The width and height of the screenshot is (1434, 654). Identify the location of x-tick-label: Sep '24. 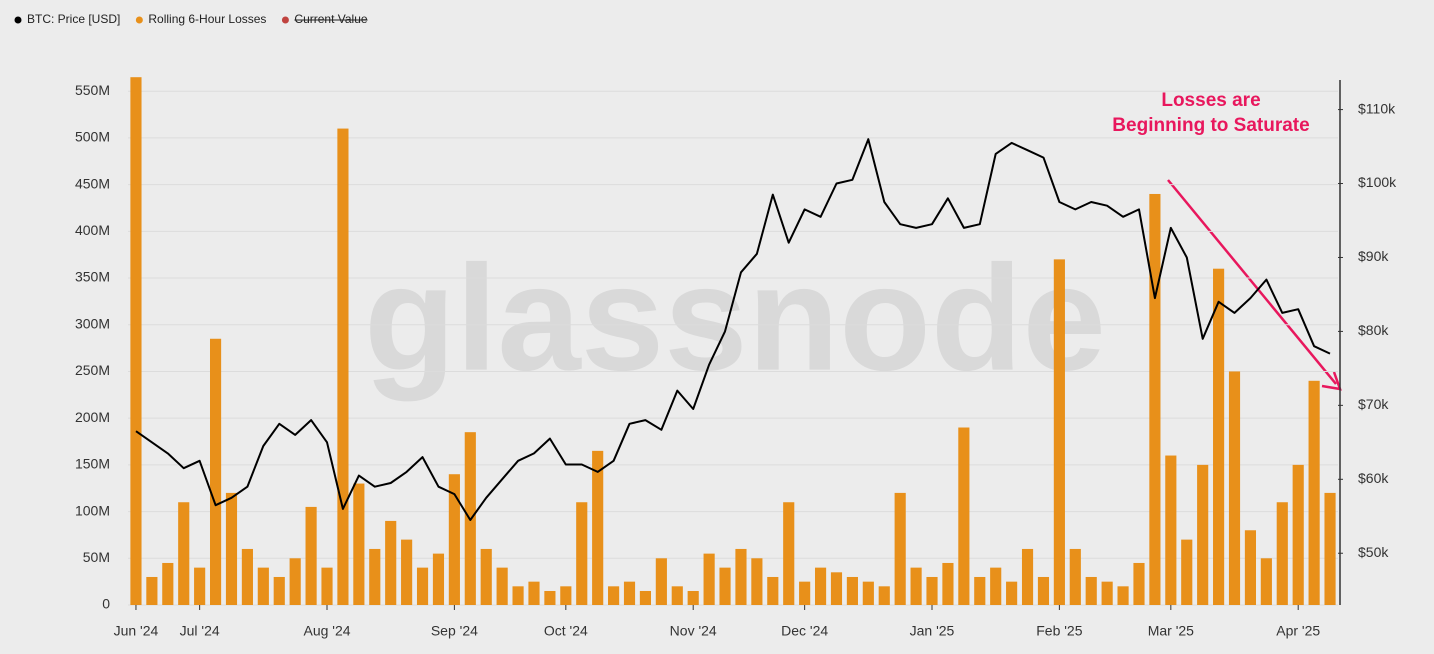
(454, 631).